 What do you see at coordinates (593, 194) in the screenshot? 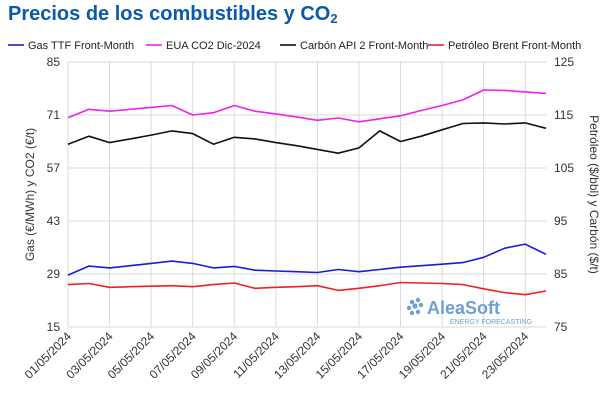
I see `y-right-axis-title: Petróleo ($/bbl) y Carbón ($/t)` at bounding box center [593, 194].